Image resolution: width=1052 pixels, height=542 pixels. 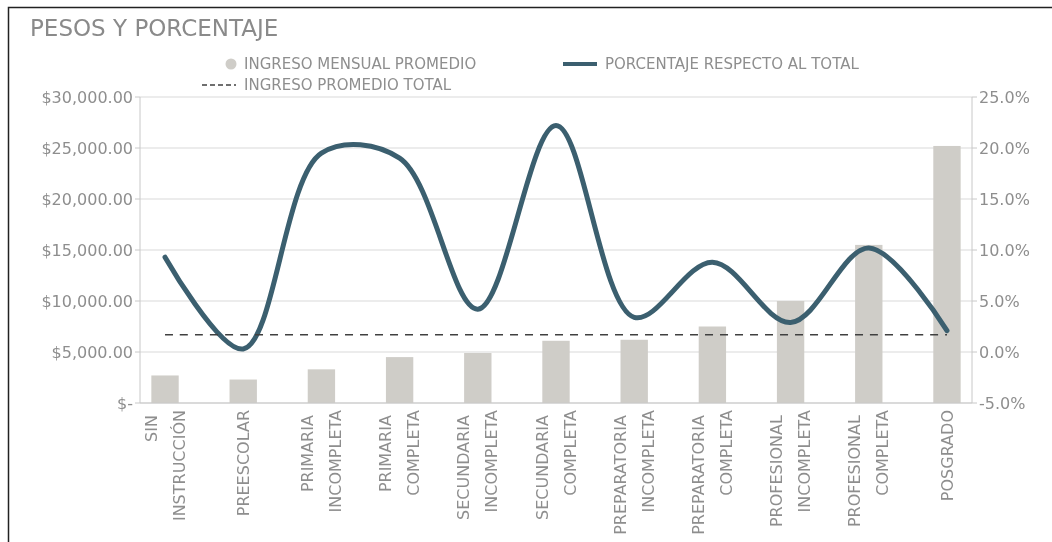 What do you see at coordinates (1004, 250) in the screenshot?
I see `y2-tick-label: 10.0%` at bounding box center [1004, 250].